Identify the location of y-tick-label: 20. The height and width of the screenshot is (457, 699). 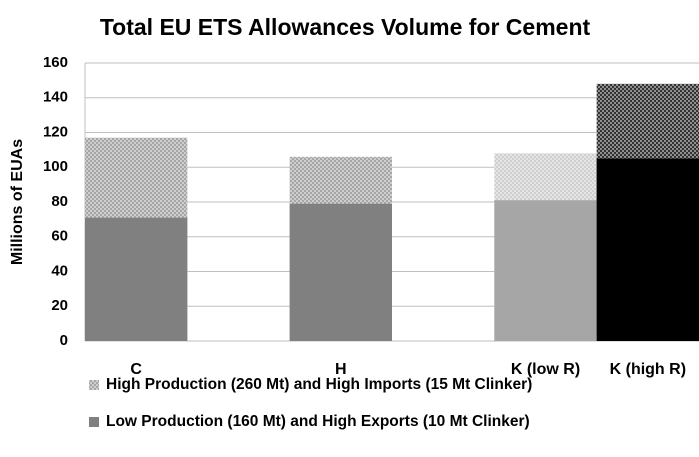
(59, 305).